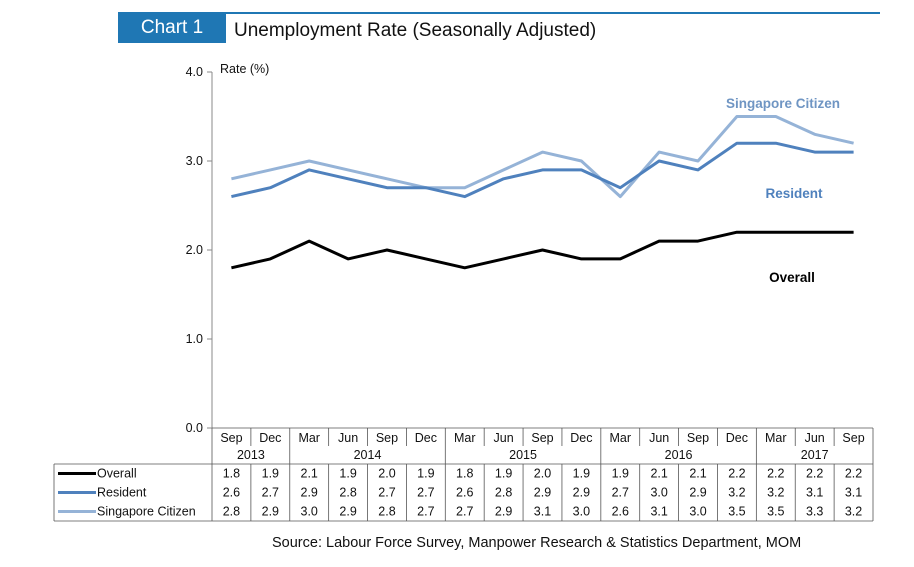  Describe the element at coordinates (122, 493) in the screenshot. I see `legend-entry: Resident` at that location.